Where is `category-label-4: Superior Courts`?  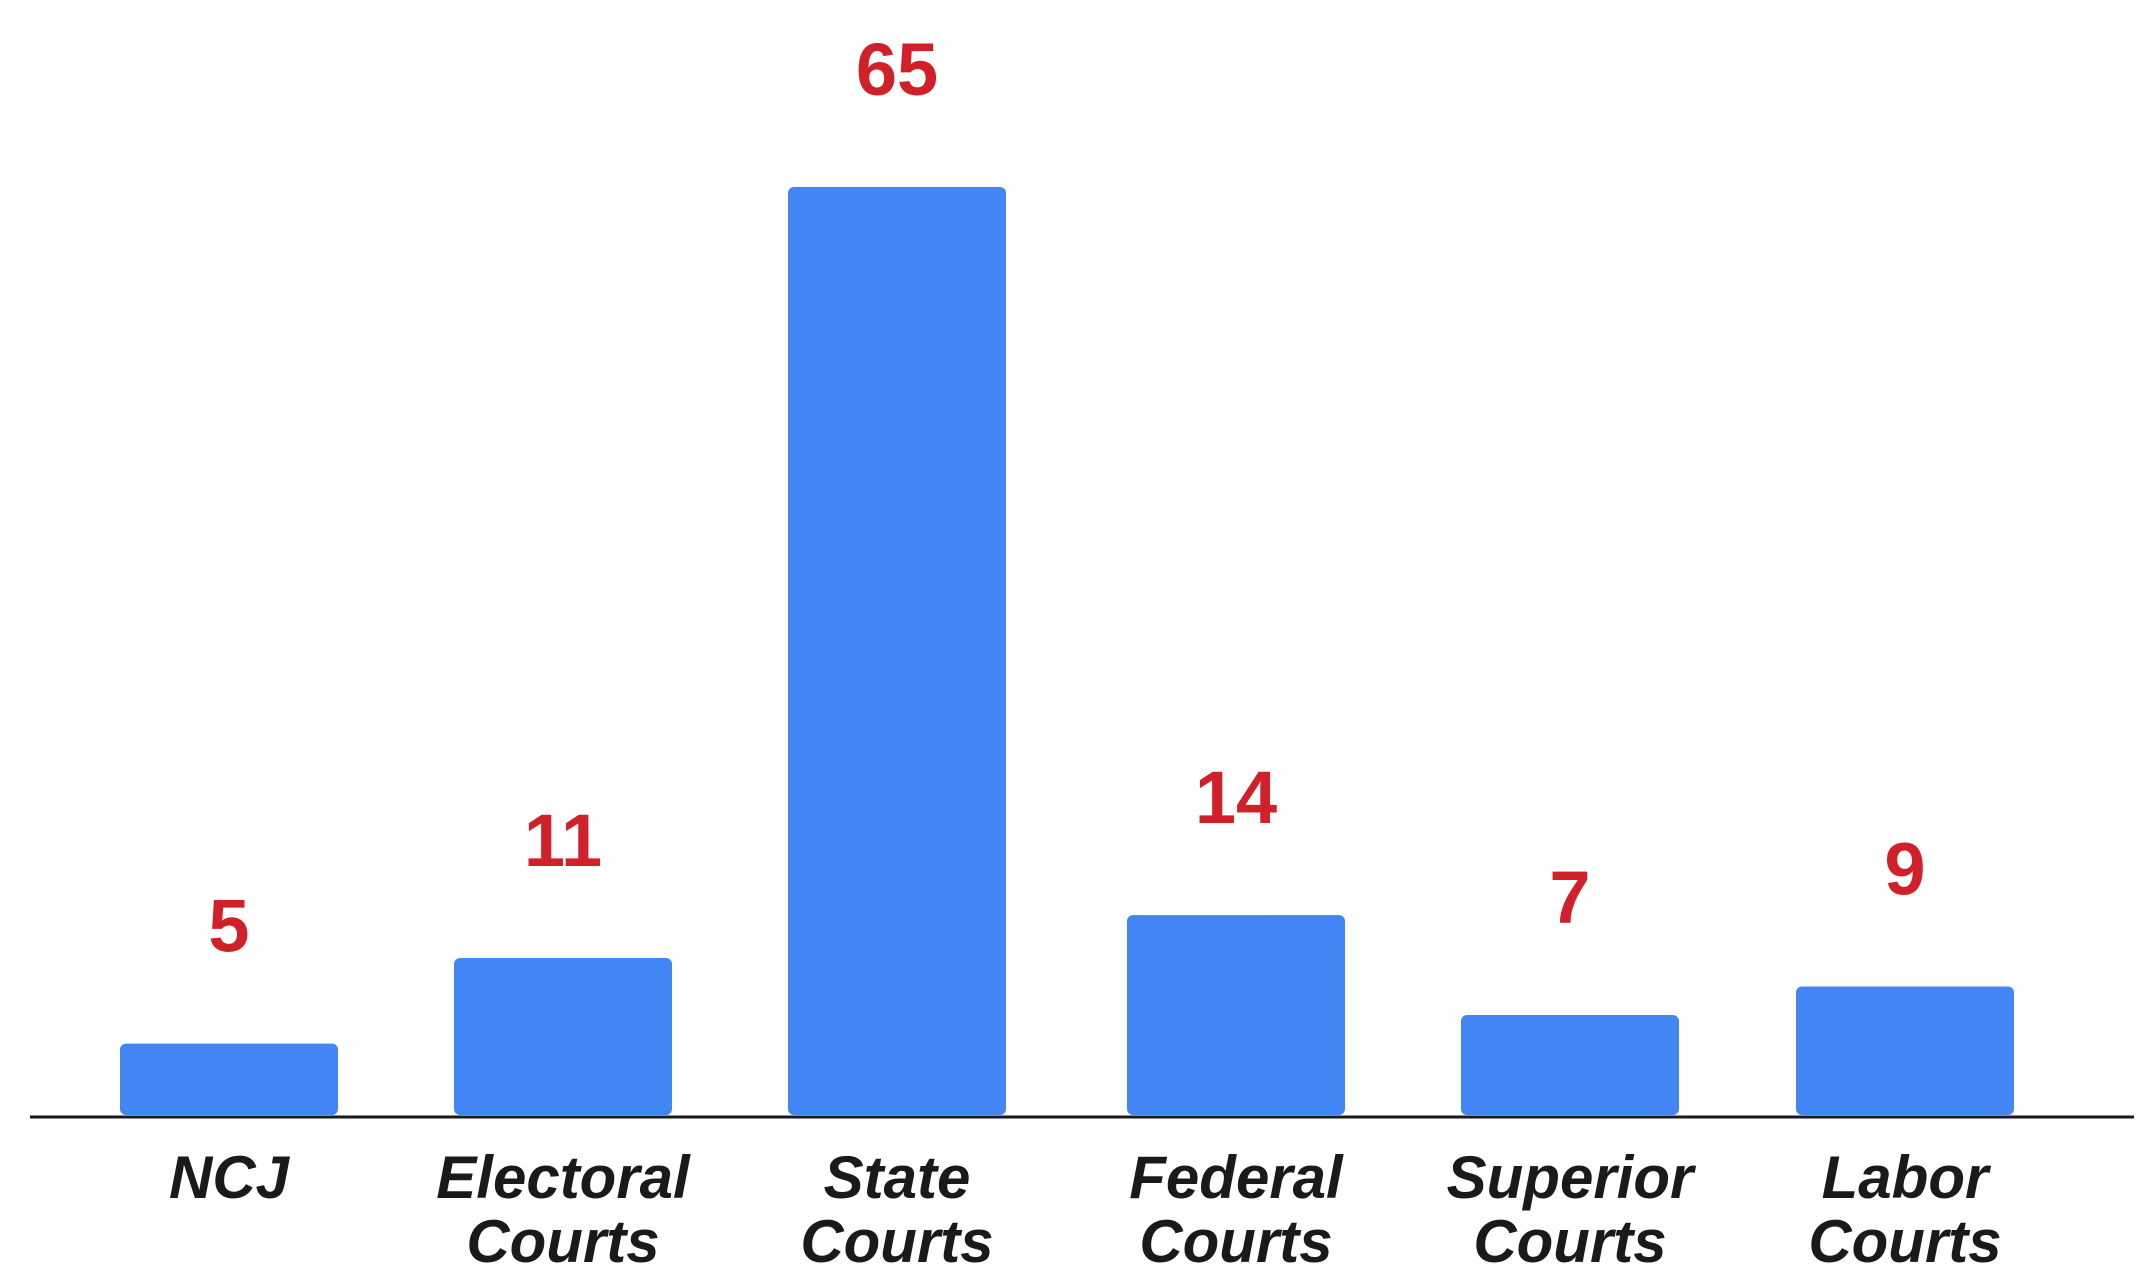
category-label-4: Superior Courts is located at coordinates (1572, 1209).